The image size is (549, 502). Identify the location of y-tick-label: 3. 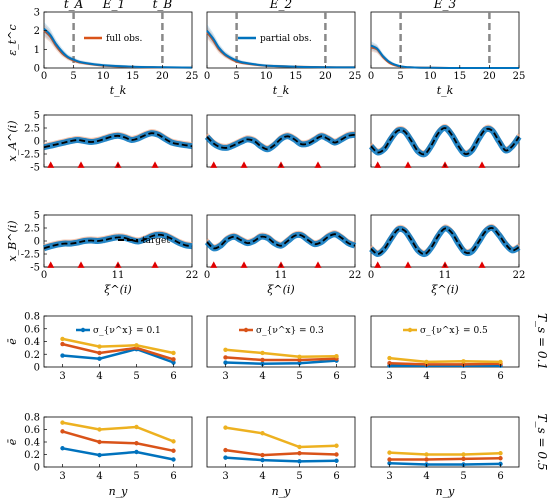
(37, 13).